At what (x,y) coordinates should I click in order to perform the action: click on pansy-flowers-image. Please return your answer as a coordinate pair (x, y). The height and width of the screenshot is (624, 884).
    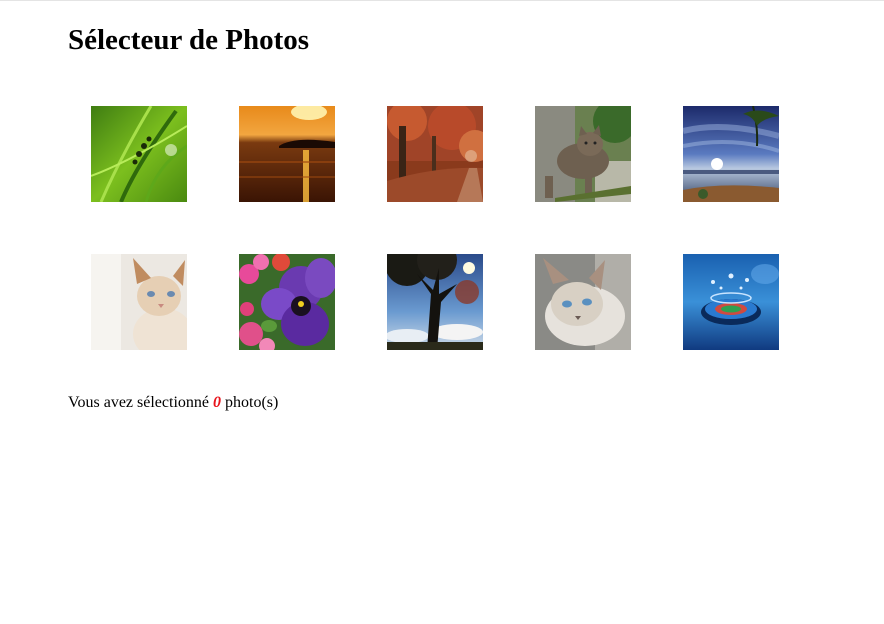
    Looking at the image, I should click on (287, 302).